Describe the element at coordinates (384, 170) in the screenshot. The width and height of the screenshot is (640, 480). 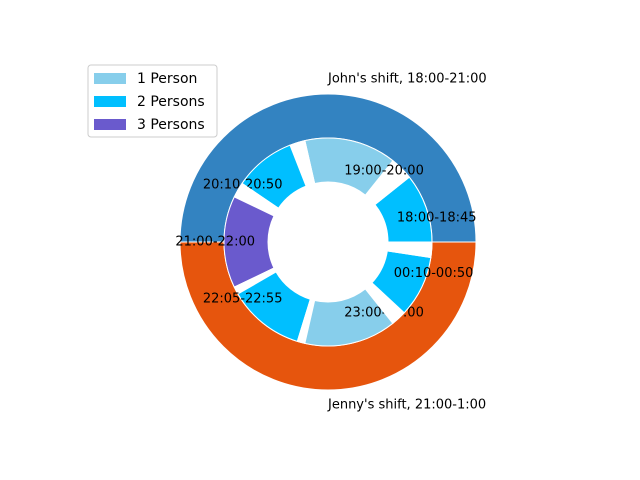
I see `inner-label: 19:00-20:00` at that location.